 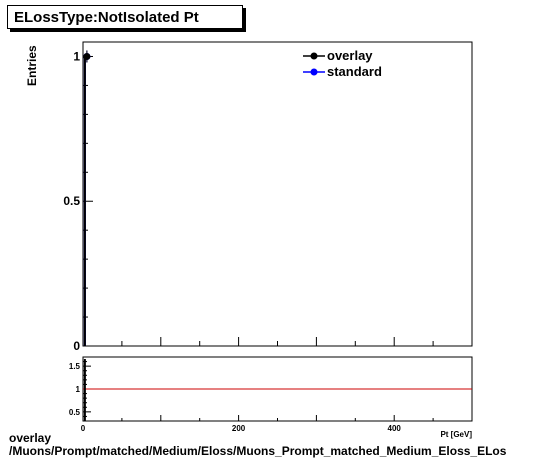 What do you see at coordinates (239, 428) in the screenshot?
I see `ratio-x-tick-label: 200` at bounding box center [239, 428].